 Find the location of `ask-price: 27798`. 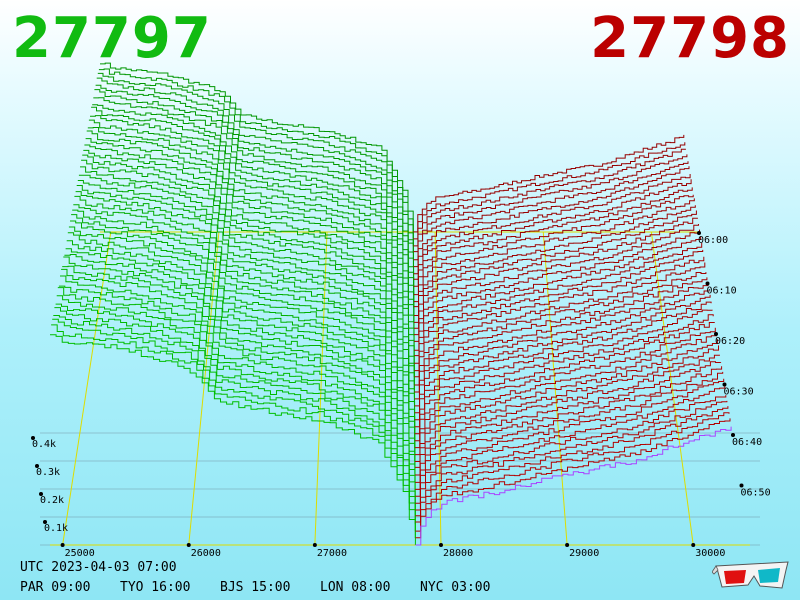

ask-price: 27798 is located at coordinates (690, 38).